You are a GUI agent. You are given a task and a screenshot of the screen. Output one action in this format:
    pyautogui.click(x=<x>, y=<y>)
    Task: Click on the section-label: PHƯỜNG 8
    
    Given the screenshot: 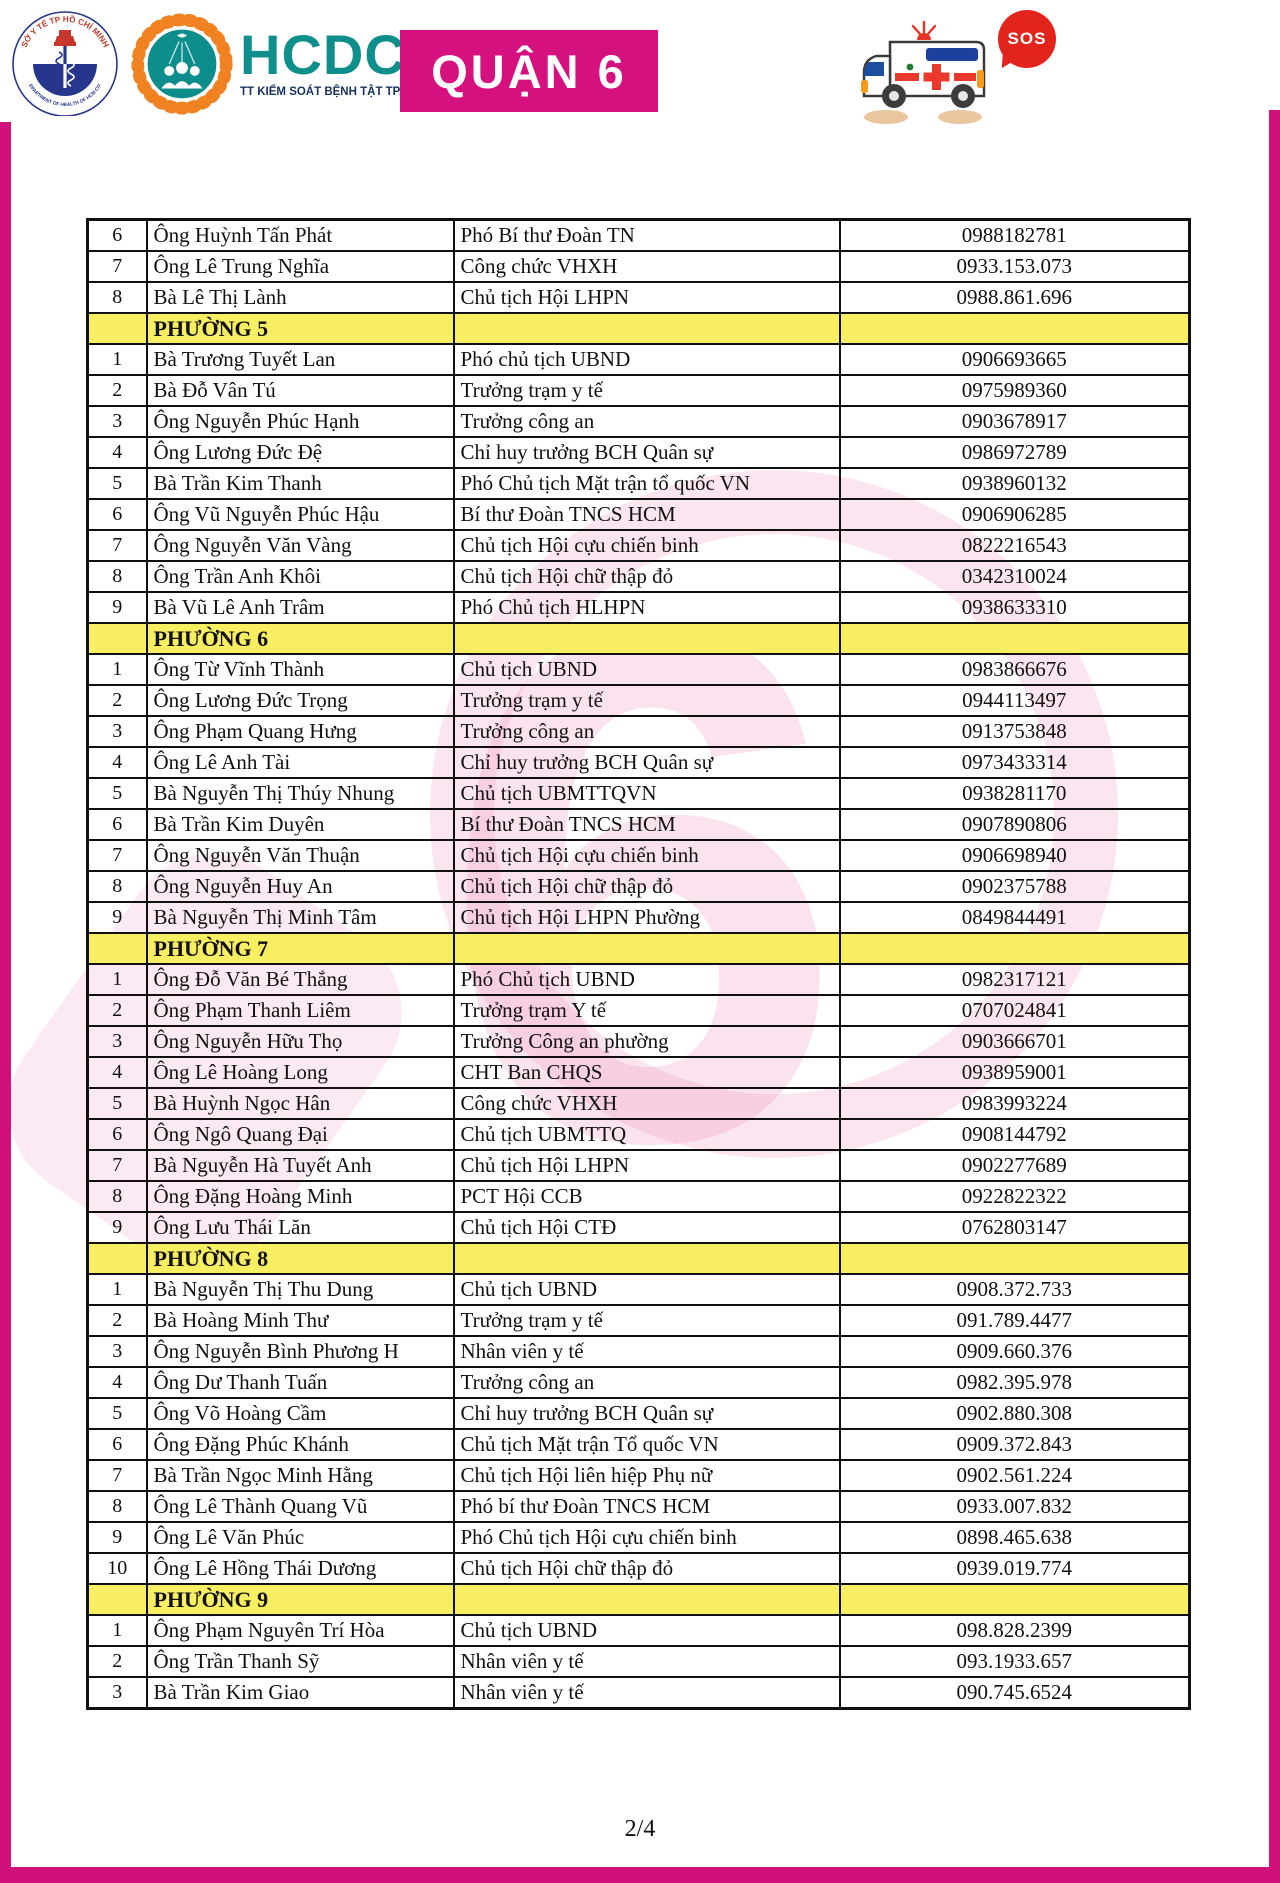 What is the action you would take?
    pyautogui.click(x=300, y=1258)
    